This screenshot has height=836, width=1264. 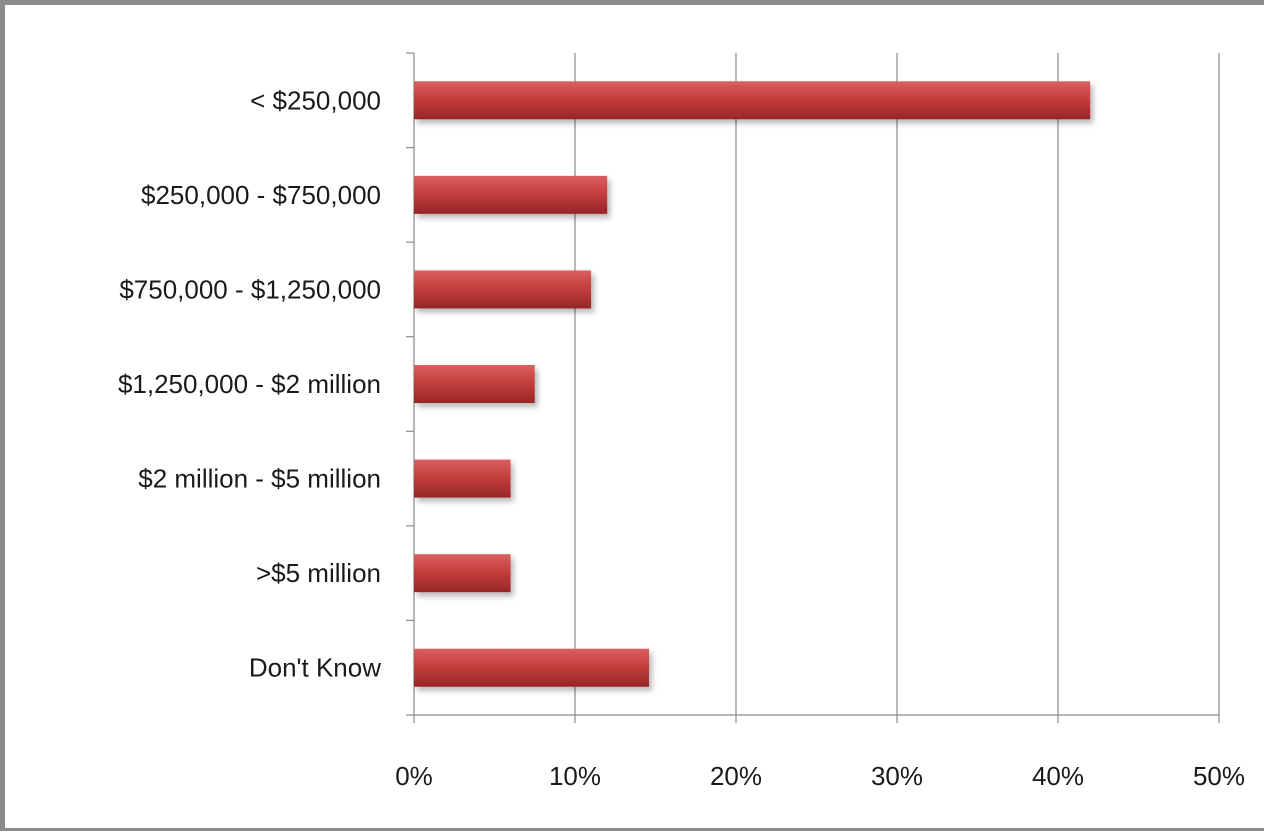 I want to click on y-tick-label: $250,000 - $750,000, so click(x=261, y=195).